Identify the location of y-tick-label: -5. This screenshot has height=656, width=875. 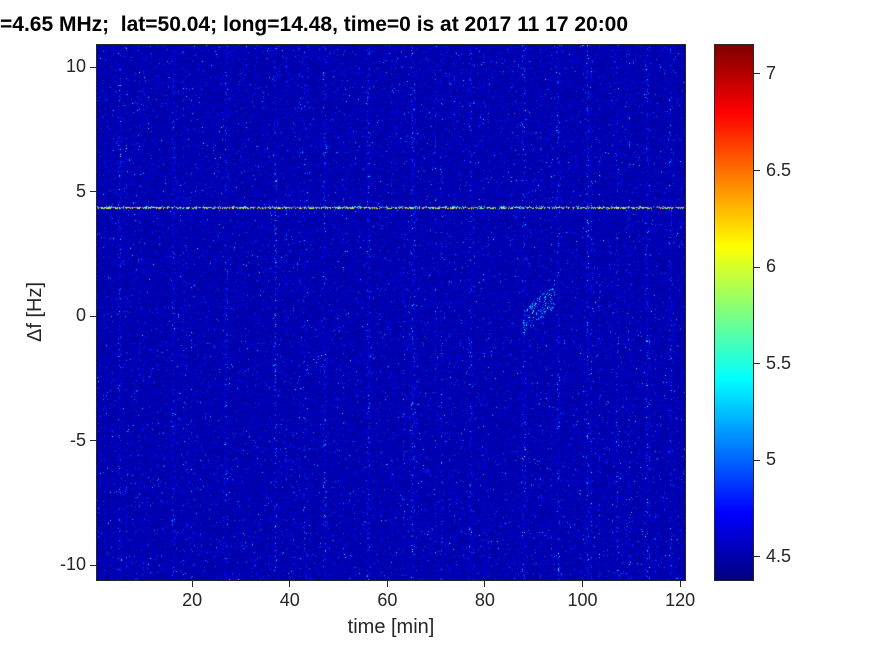
(77, 439).